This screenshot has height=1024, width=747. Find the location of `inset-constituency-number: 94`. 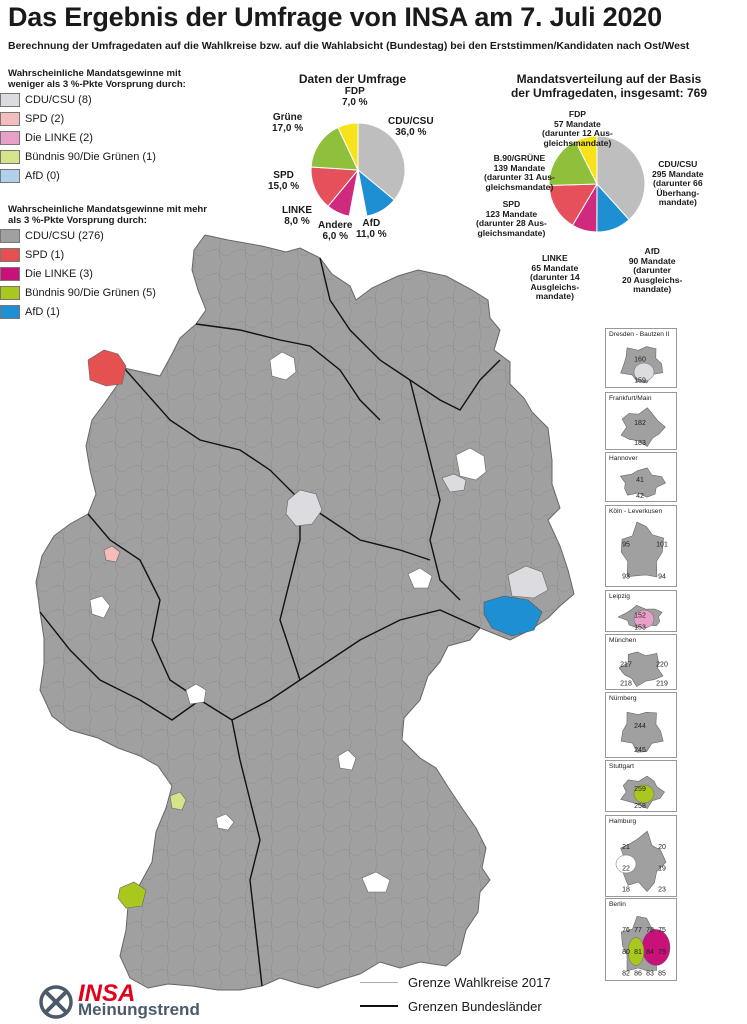

inset-constituency-number: 94 is located at coordinates (662, 576).